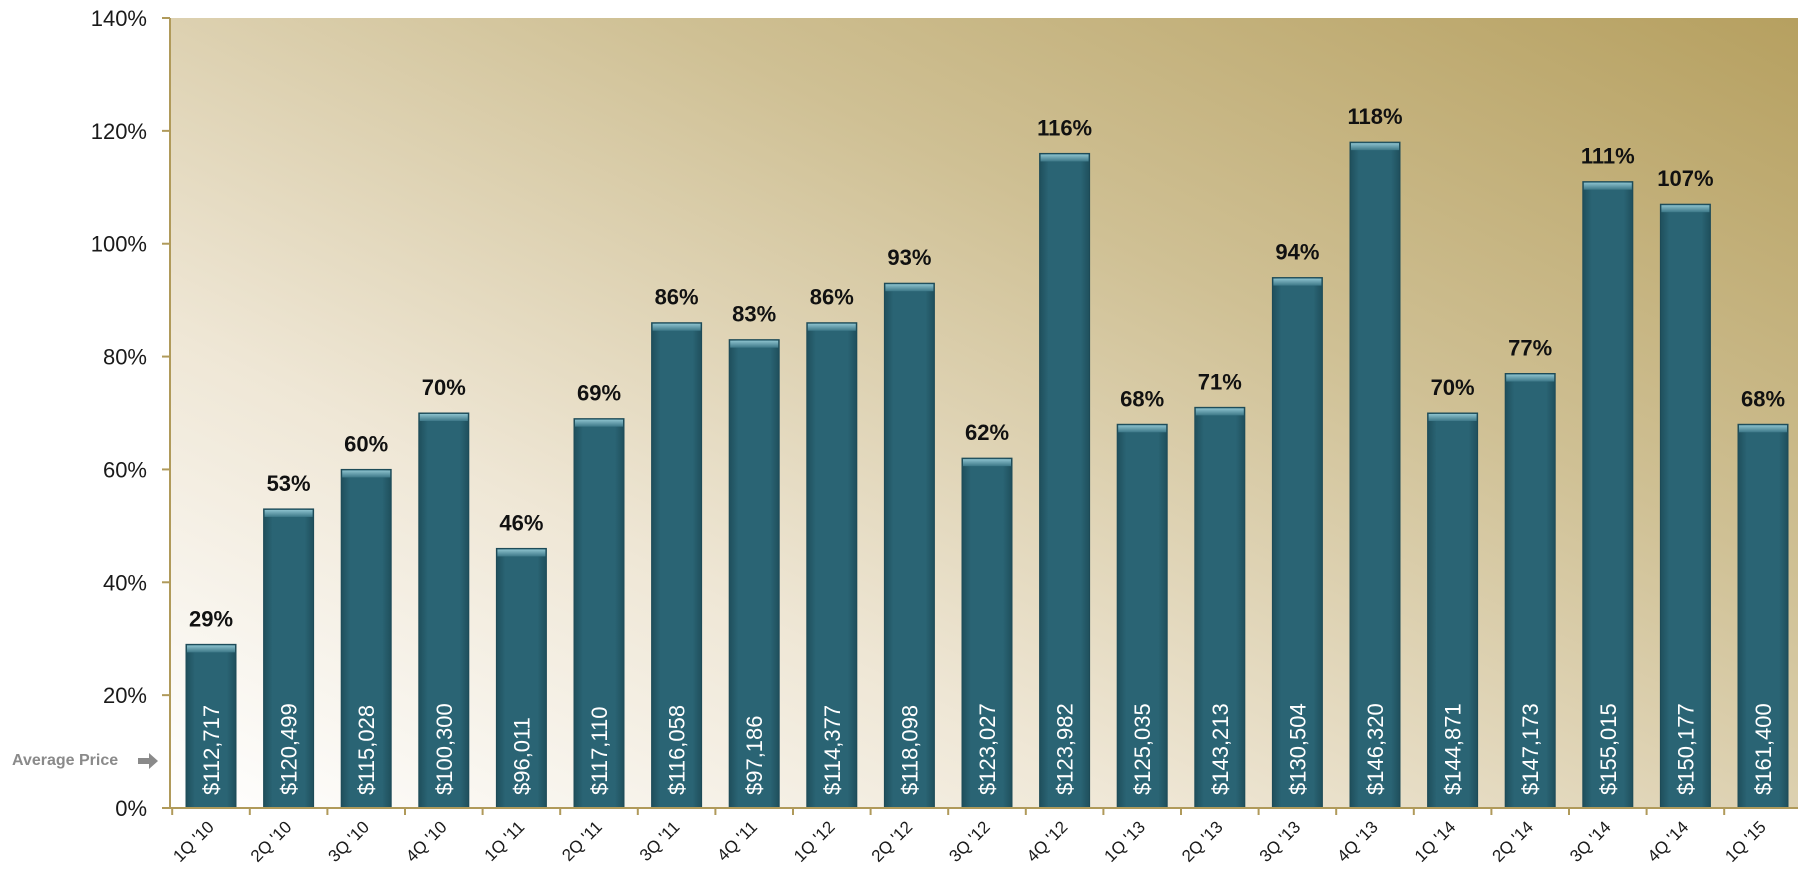 The height and width of the screenshot is (874, 1798). I want to click on x-tick-label: 3Q '10, so click(349, 841).